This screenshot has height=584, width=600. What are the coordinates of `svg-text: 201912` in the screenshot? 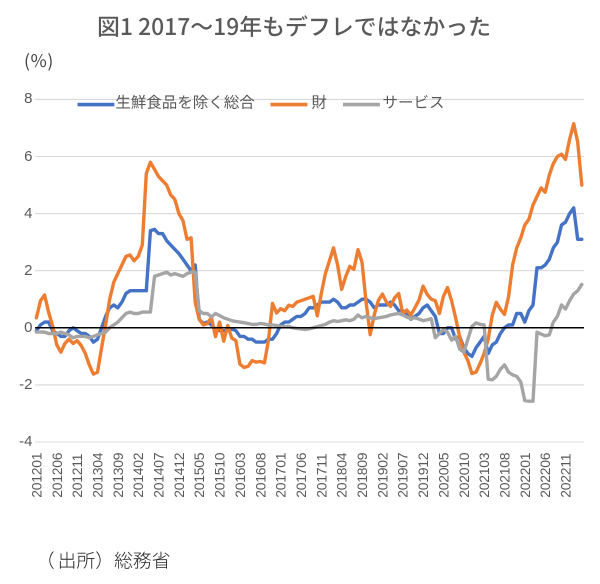 It's located at (423, 474).